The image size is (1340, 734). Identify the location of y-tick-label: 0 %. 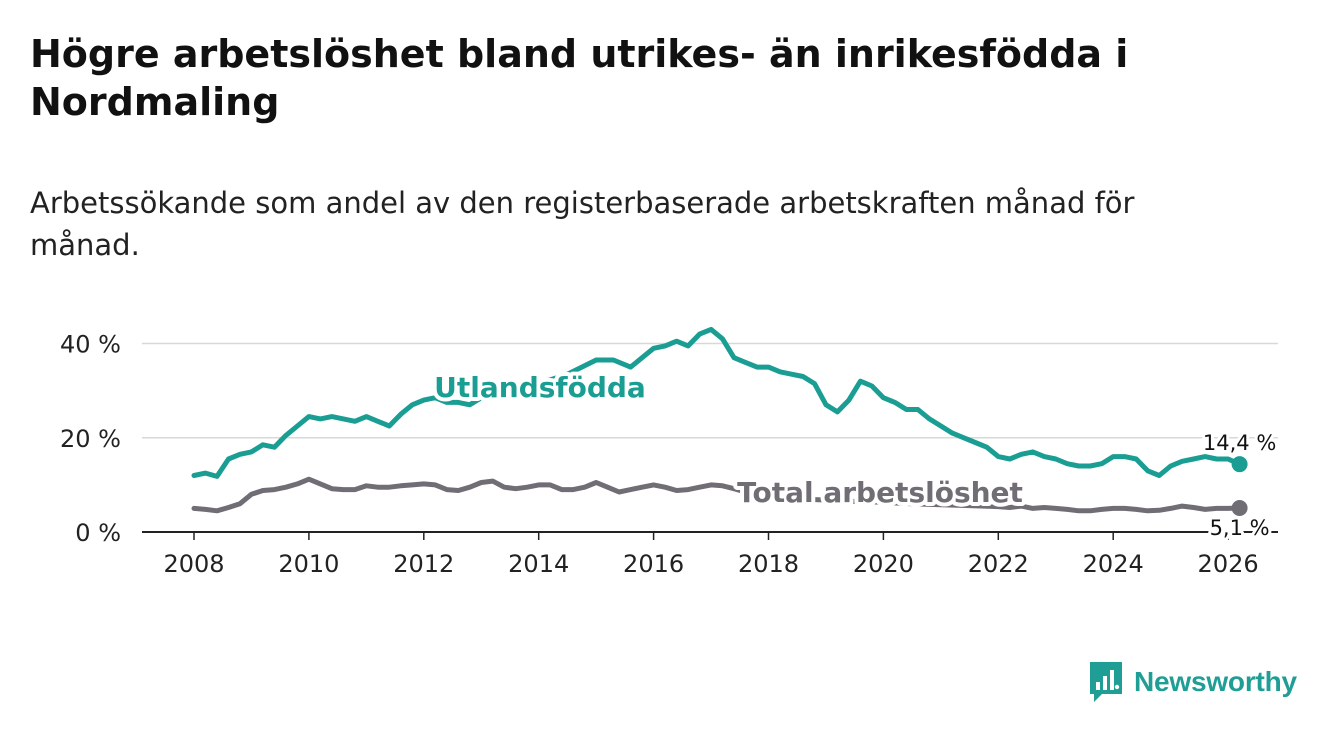
(98, 533).